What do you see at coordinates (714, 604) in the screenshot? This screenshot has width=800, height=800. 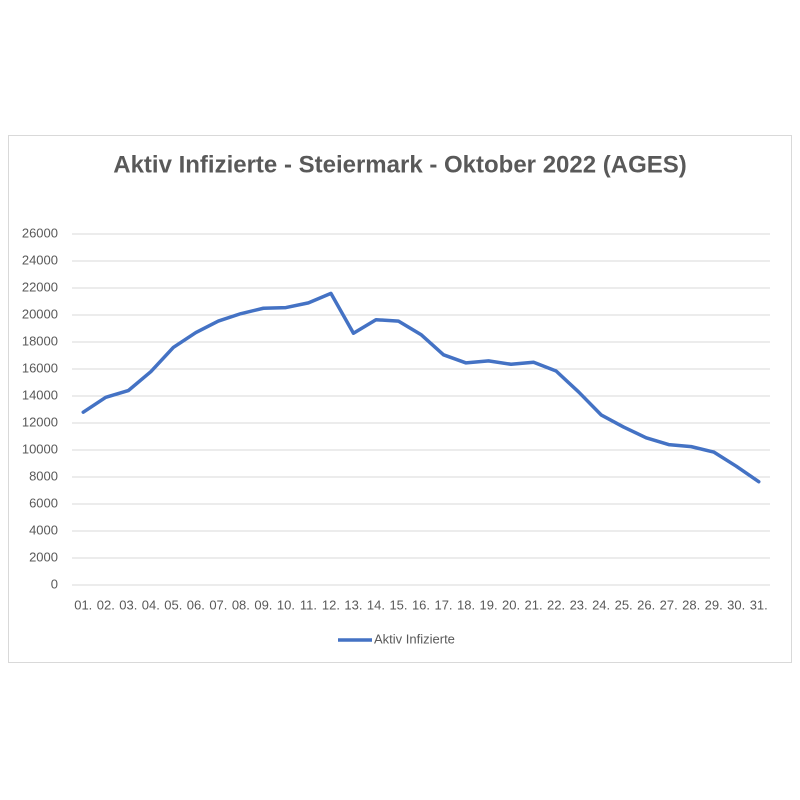 I see `x-tick-label: 29.` at bounding box center [714, 604].